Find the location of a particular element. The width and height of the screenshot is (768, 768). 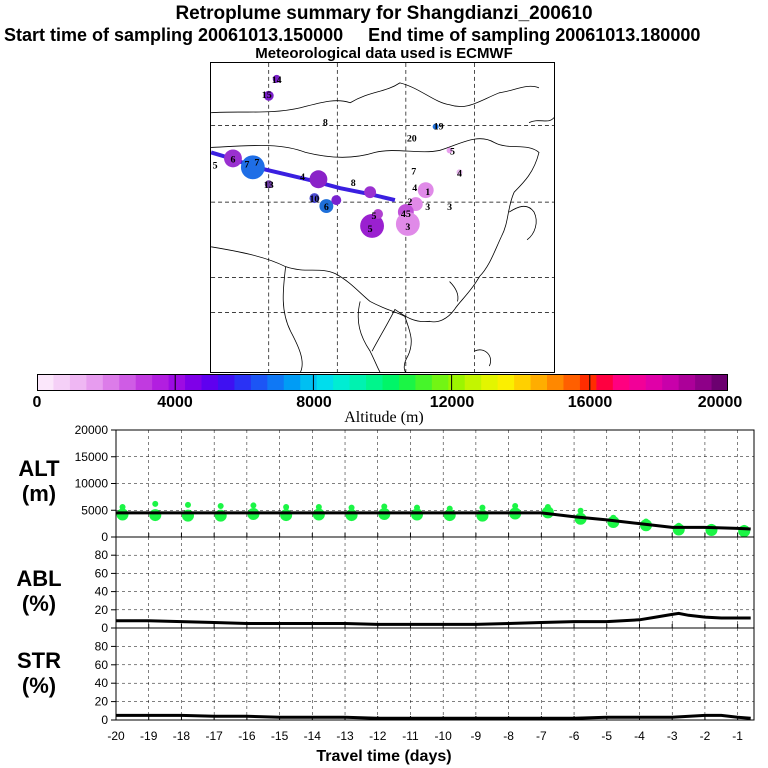

map-marker-label: 19 is located at coordinates (439, 127).